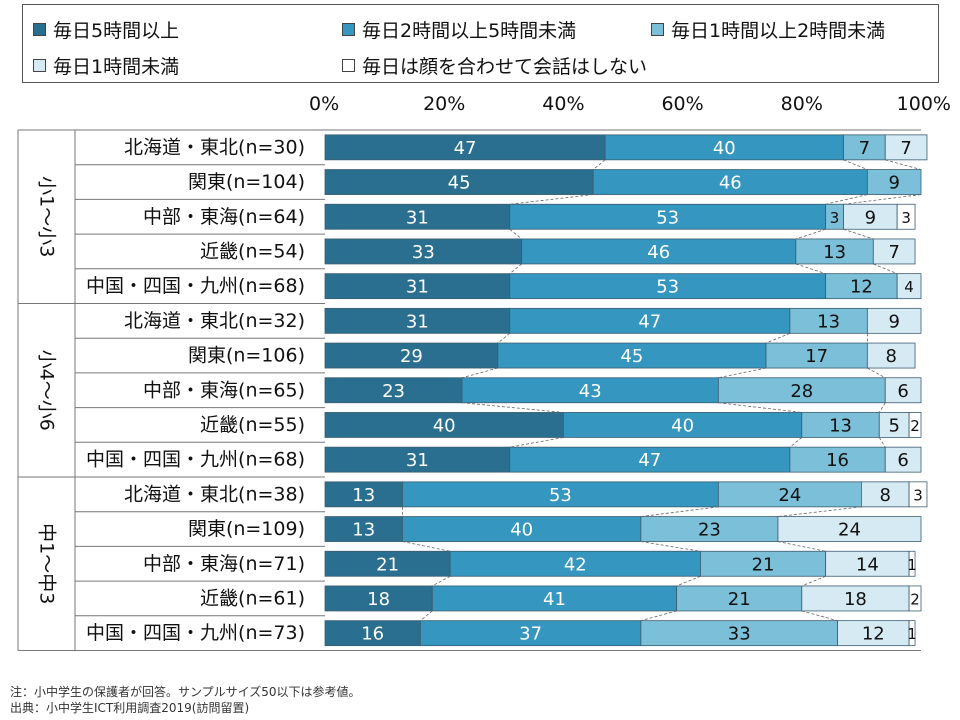 The width and height of the screenshot is (960, 720). I want to click on data-label: 2, so click(915, 599).